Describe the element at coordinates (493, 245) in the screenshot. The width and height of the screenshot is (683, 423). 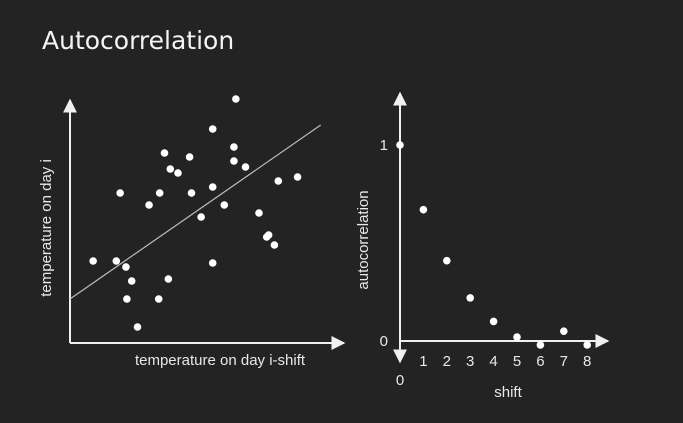
I see `right-data-points` at that location.